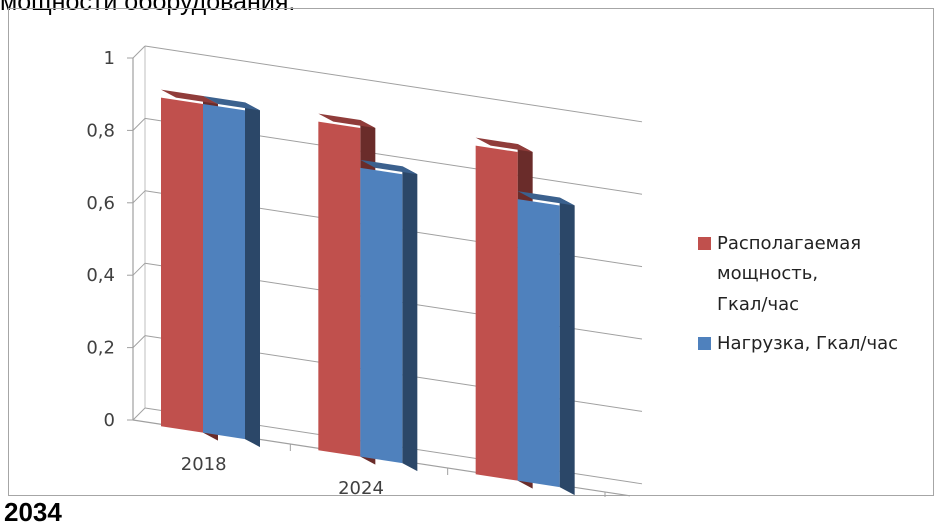  Describe the element at coordinates (109, 420) in the screenshot. I see `y-tick-label: 0` at that location.